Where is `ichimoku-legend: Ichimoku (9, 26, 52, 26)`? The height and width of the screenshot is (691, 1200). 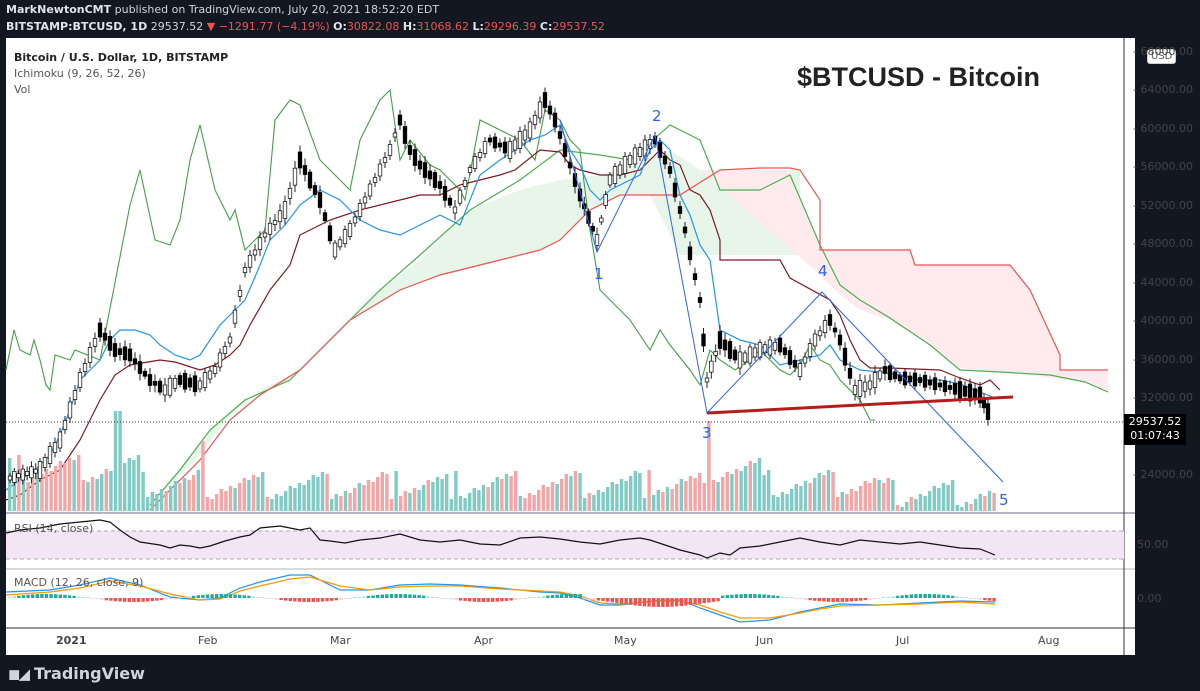
ichimoku-legend: Ichimoku (9, 26, 52, 26) is located at coordinates (80, 73).